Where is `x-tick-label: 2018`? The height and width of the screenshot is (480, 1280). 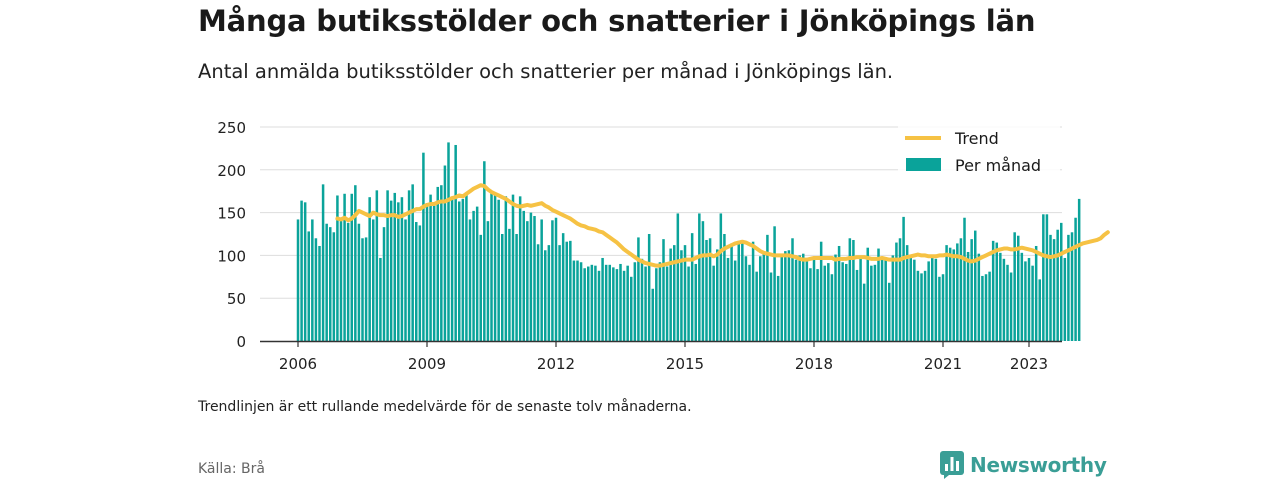 x-tick-label: 2018 is located at coordinates (814, 364).